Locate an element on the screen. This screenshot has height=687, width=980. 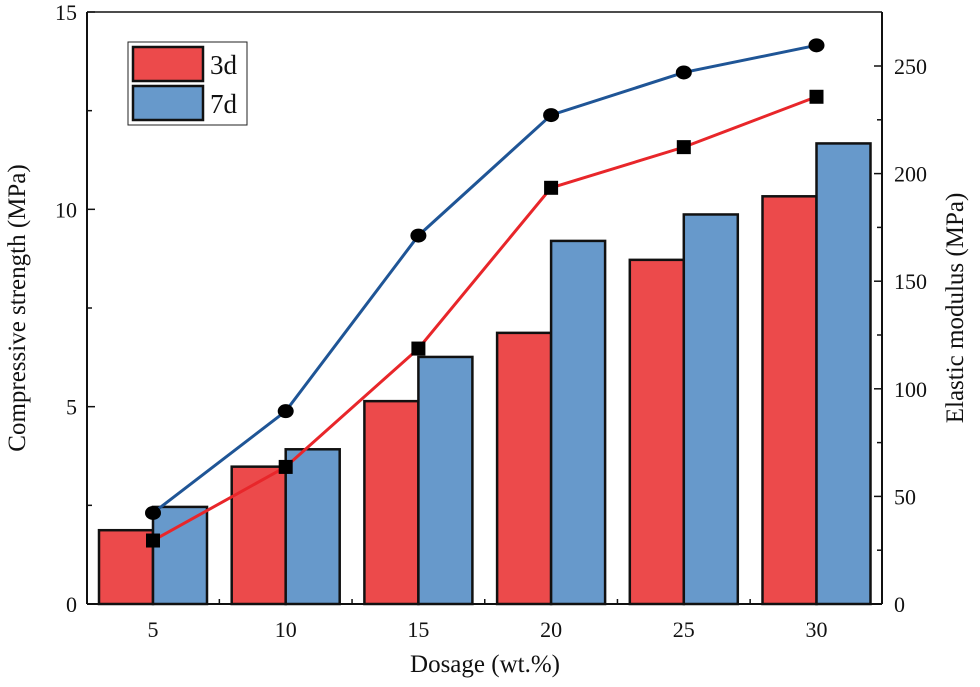
legend-swatch-3d is located at coordinates (168, 64).